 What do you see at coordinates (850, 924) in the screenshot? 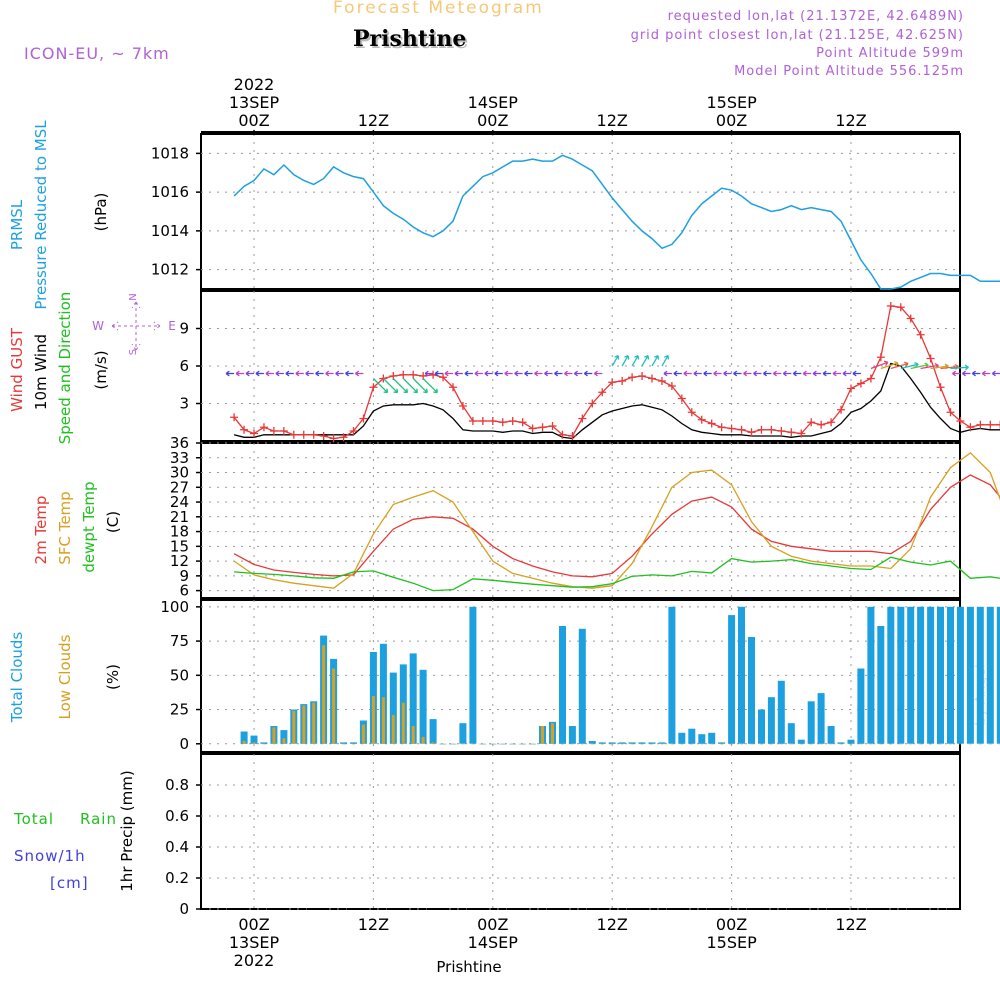
I see `time-label-bottom: 12Z` at bounding box center [850, 924].